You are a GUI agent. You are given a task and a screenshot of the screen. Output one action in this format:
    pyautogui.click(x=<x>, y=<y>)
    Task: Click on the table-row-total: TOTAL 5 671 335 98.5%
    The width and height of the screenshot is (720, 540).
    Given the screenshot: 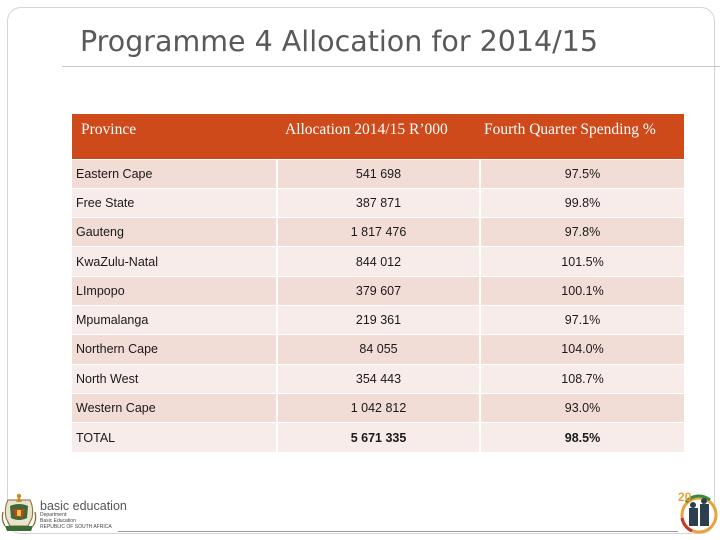 What is the action you would take?
    pyautogui.click(x=378, y=437)
    